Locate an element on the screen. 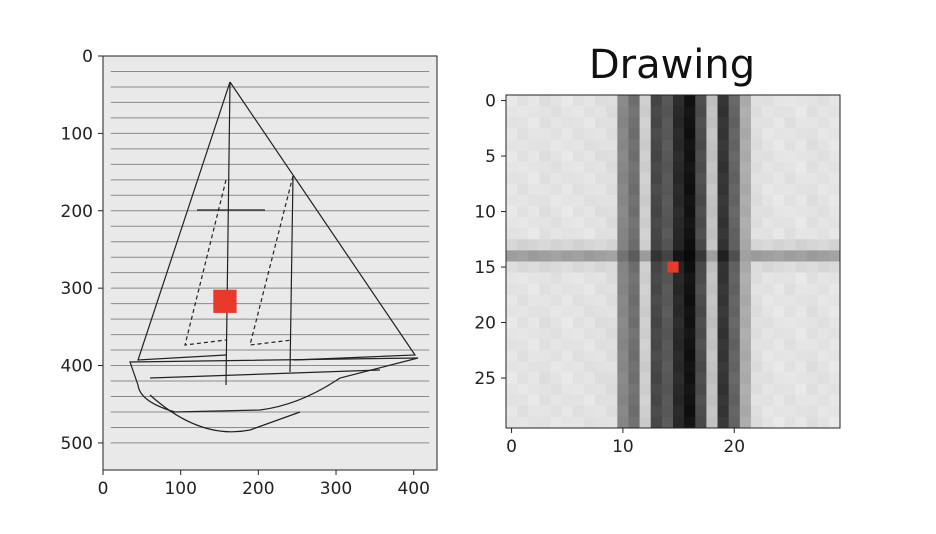  left-x-tick-label-3: 300 is located at coordinates (336, 489).